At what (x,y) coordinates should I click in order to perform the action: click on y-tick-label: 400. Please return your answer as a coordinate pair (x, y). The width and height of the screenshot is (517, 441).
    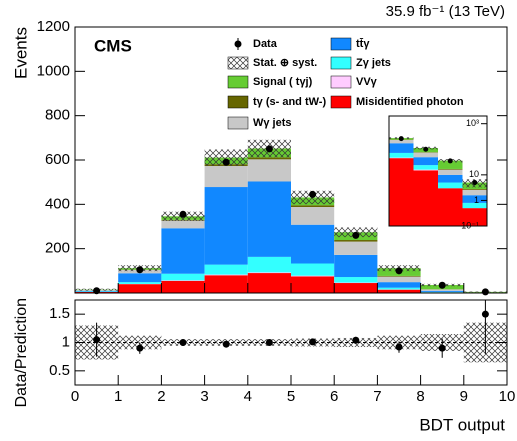
    Looking at the image, I should click on (57, 203).